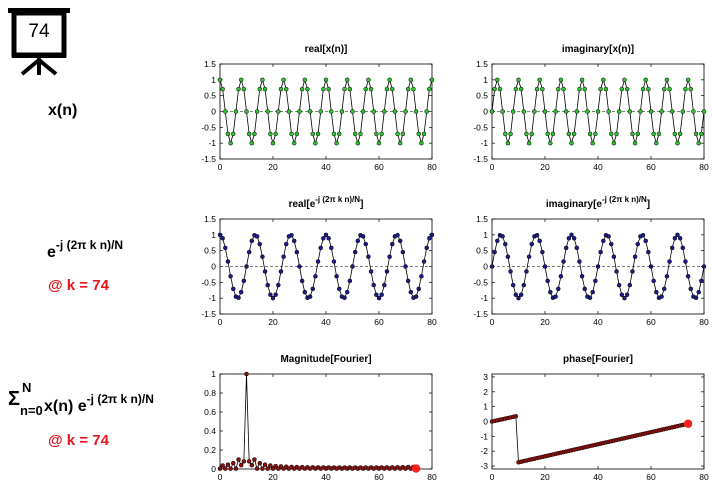 The height and width of the screenshot is (489, 713). Describe the element at coordinates (326, 202) in the screenshot. I see `chart-title: real[e-j (2π k n)/N]` at that location.